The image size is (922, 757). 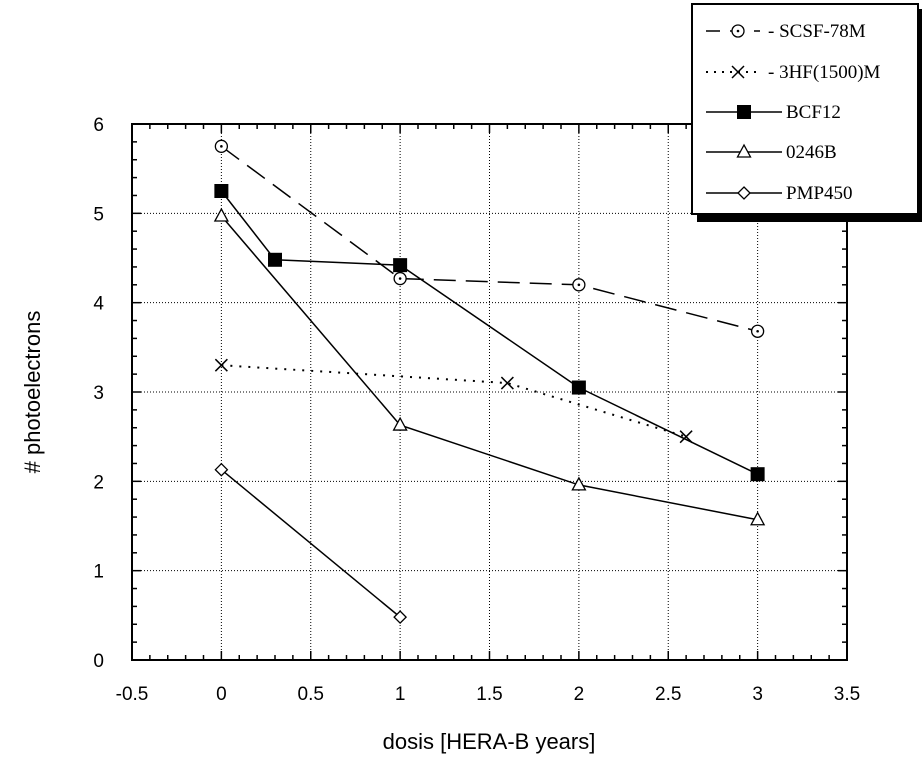 I want to click on x-tick-label: 3.5, so click(x=847, y=694).